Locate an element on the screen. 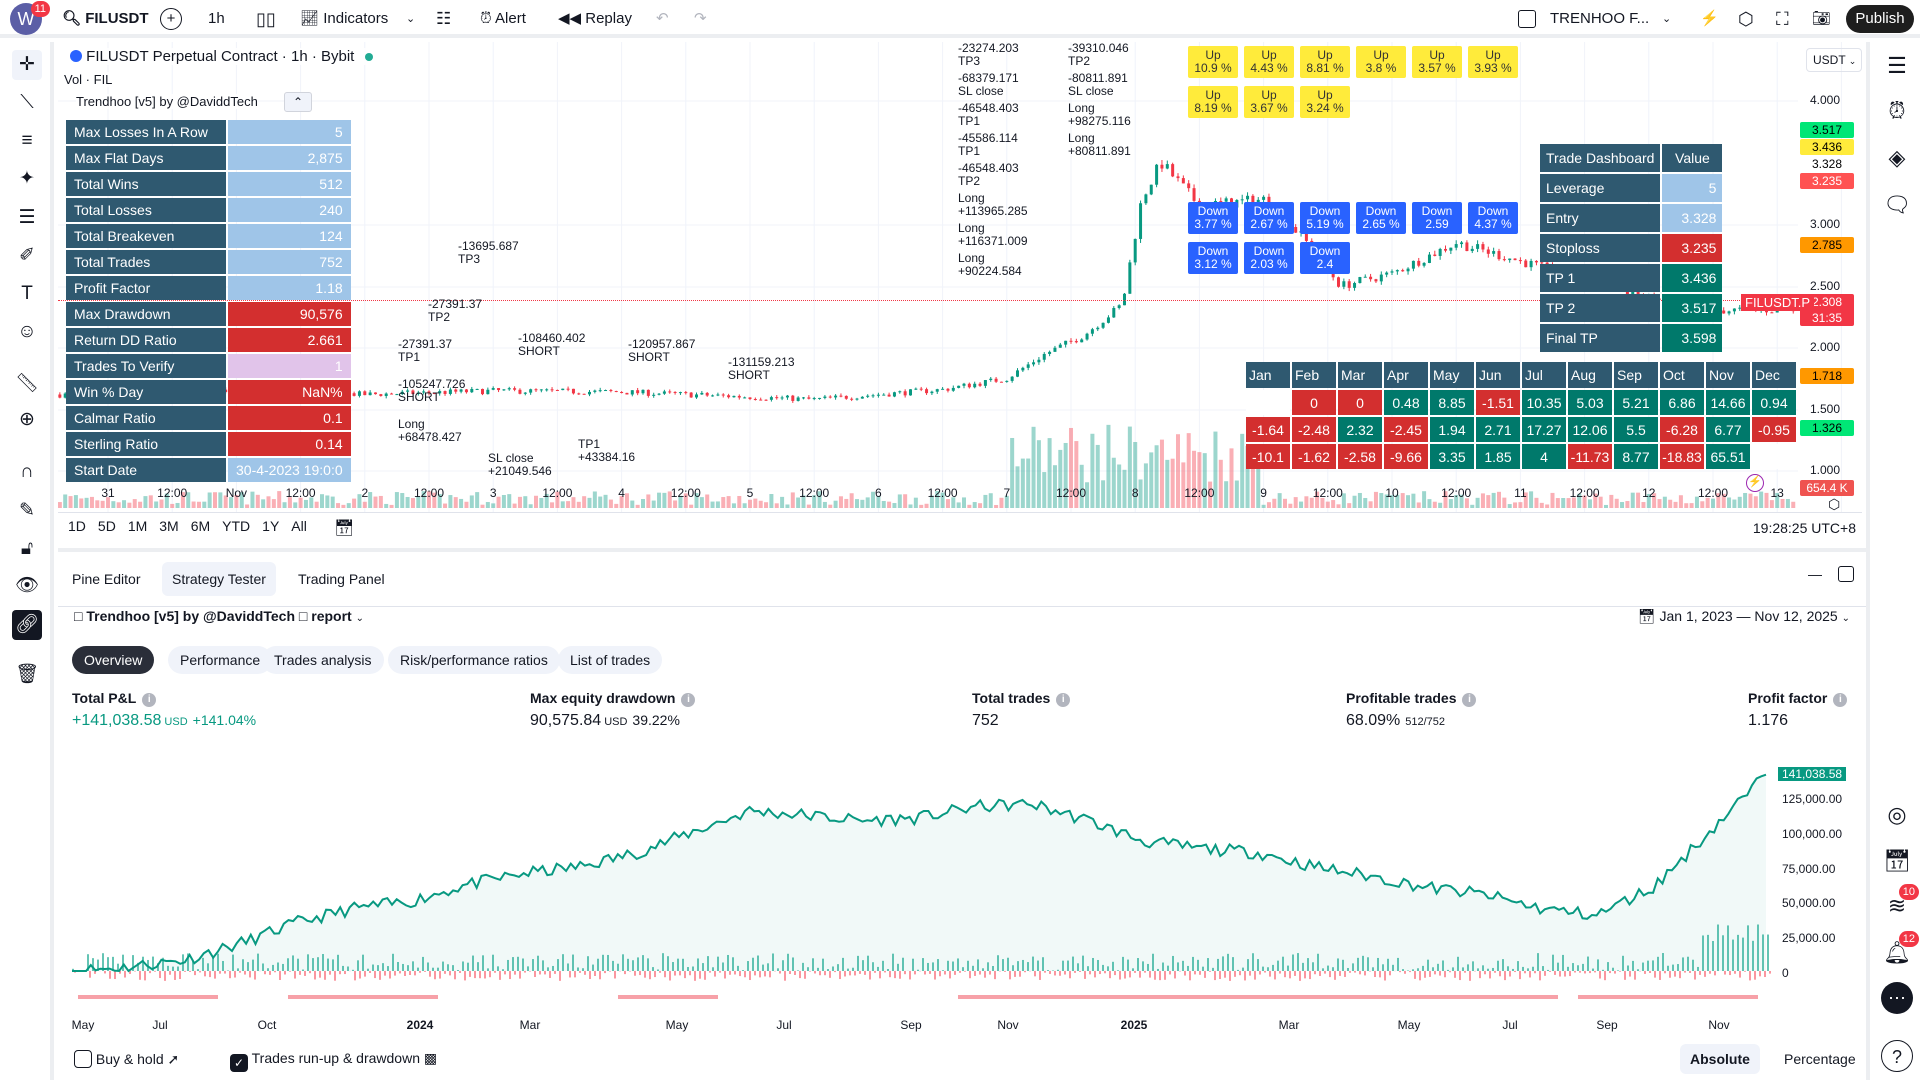 The height and width of the screenshot is (1080, 1920). replay-button: ◀◀ Replay is located at coordinates (595, 19).